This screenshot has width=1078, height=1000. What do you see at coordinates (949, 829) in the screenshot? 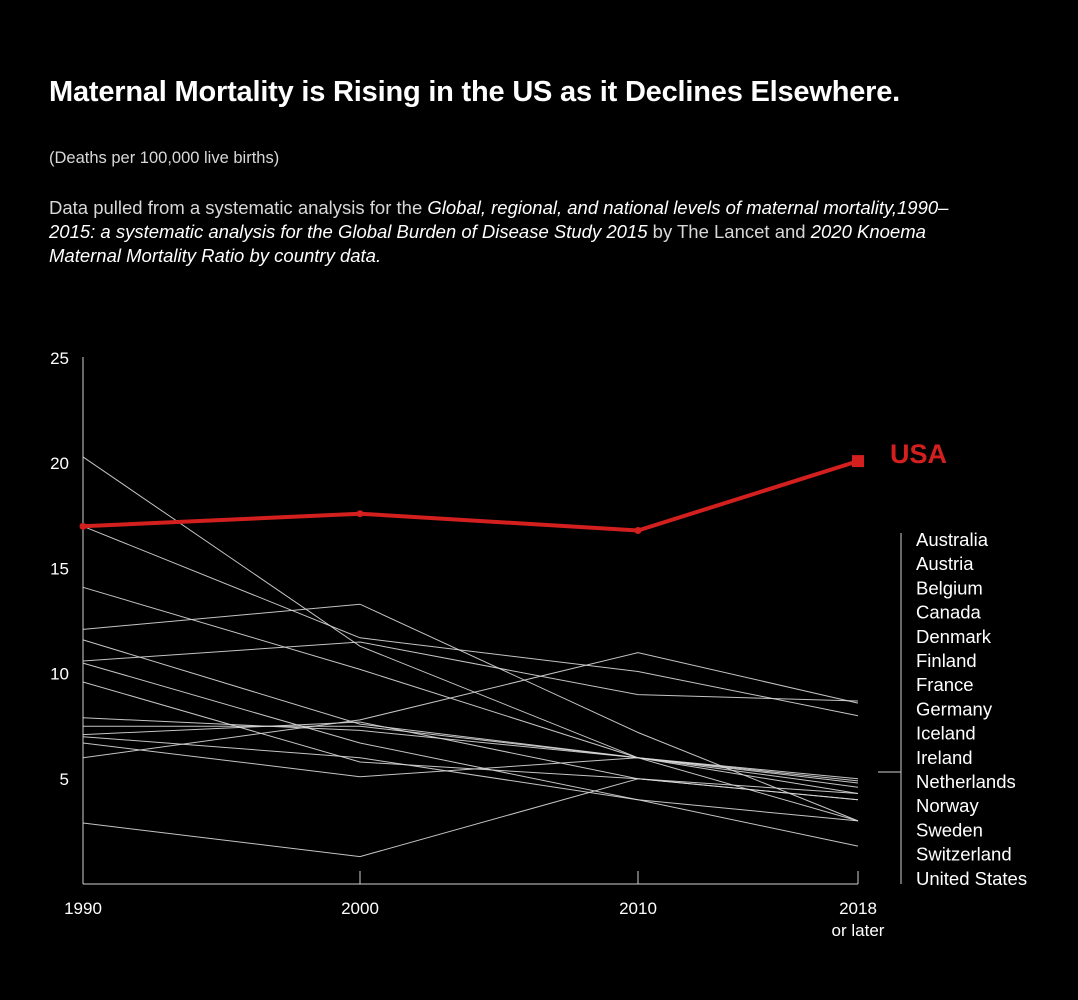
I see `legend-entry: Sweden` at bounding box center [949, 829].